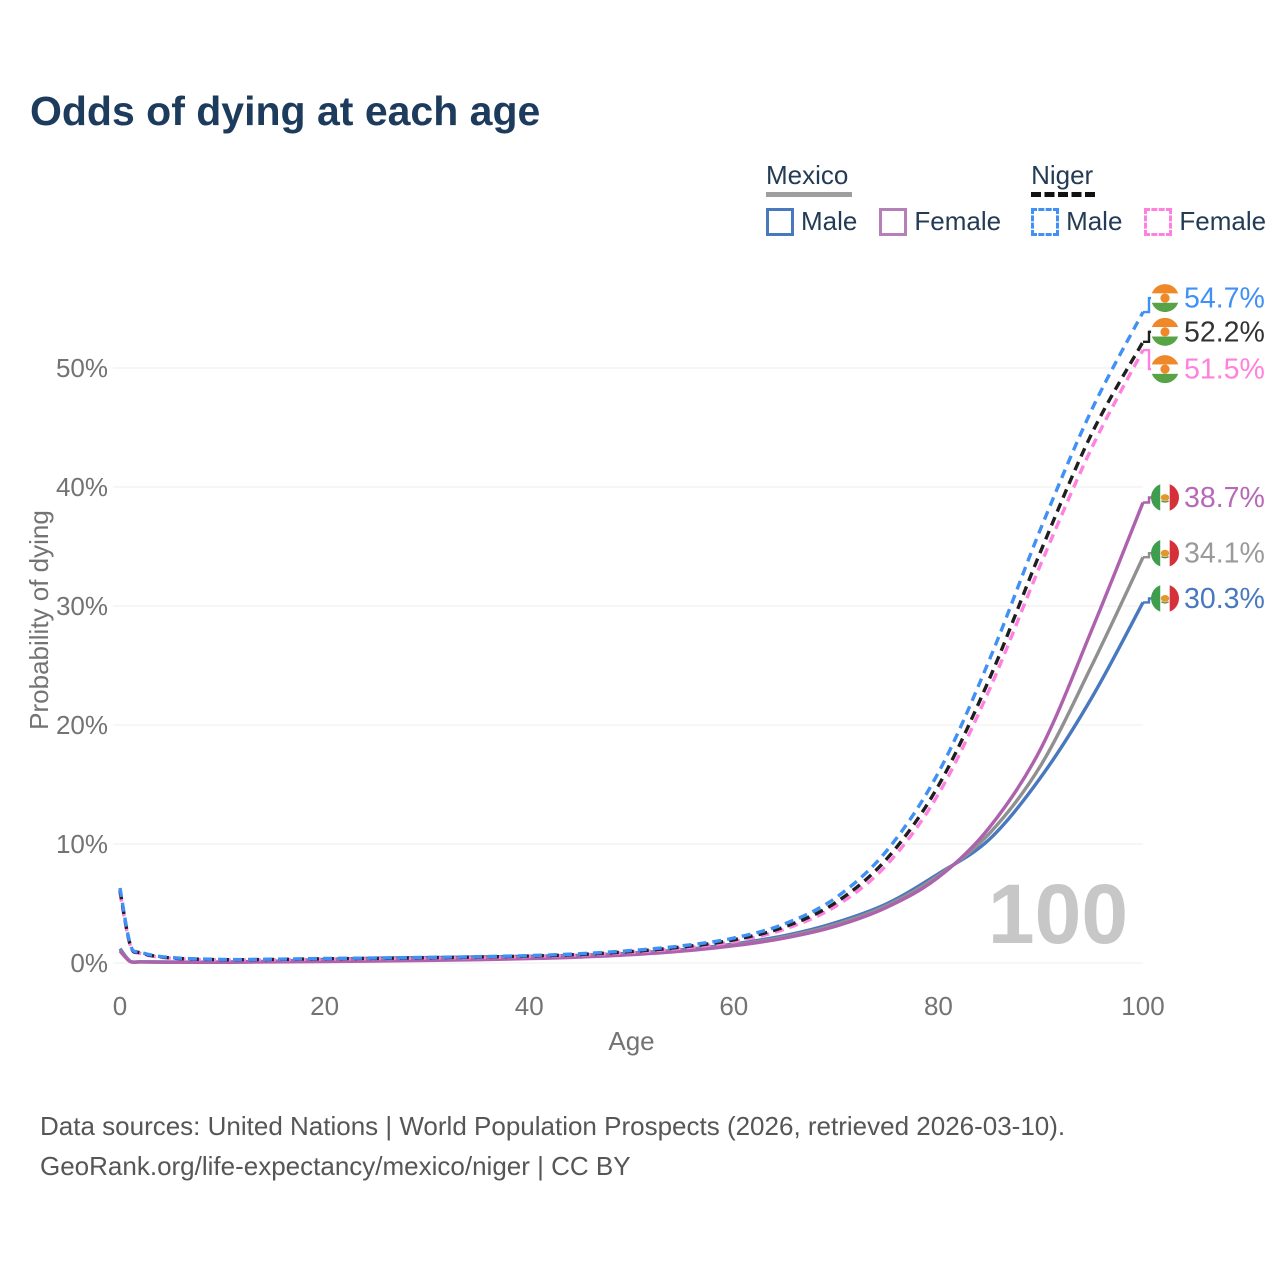 This screenshot has height=1280, width=1280. I want to click on end-value-label-mexico-male: 30.3%, so click(1224, 599).